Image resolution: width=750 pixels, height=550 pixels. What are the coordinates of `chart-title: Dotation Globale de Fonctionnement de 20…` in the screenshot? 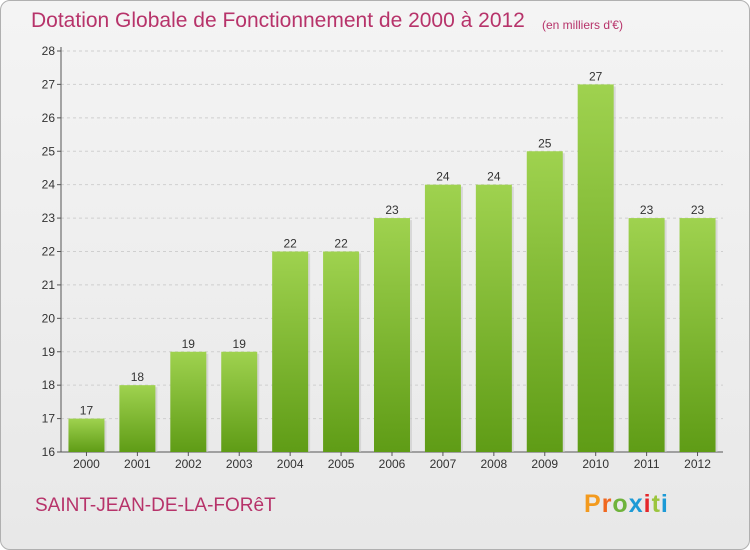 It's located at (278, 20).